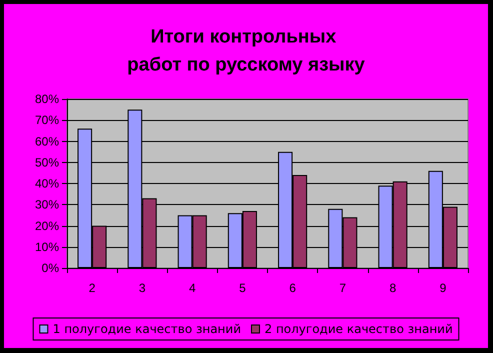 This screenshot has width=493, height=353. I want to click on x-tick-label: 5, so click(242, 288).